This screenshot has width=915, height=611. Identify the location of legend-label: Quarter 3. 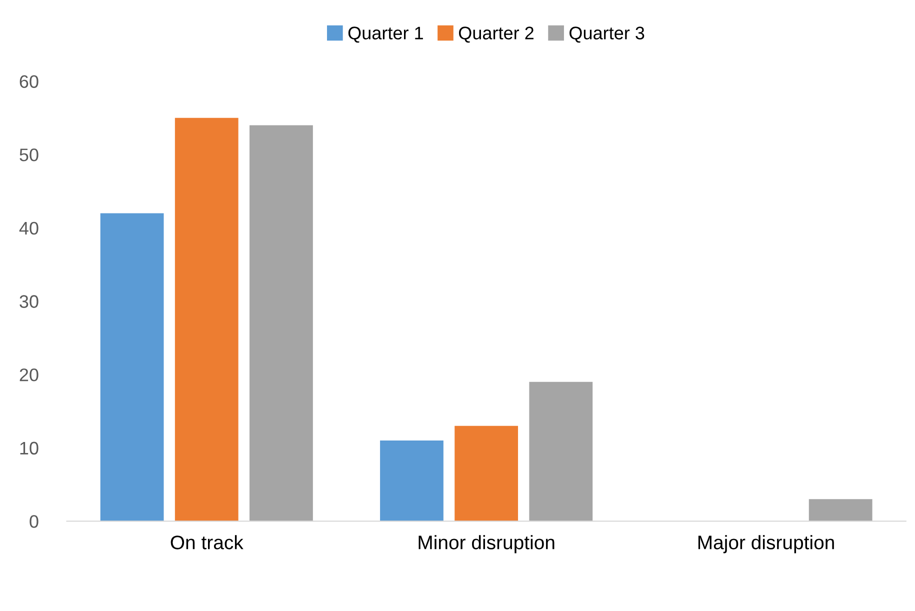
(607, 34).